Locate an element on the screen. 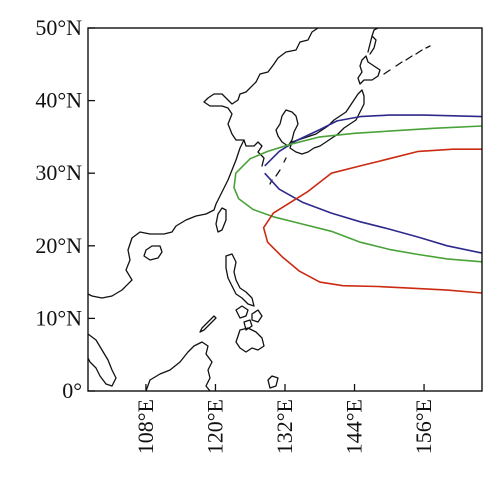 The height and width of the screenshot is (486, 500). coastline-palawan is located at coordinates (208, 324).